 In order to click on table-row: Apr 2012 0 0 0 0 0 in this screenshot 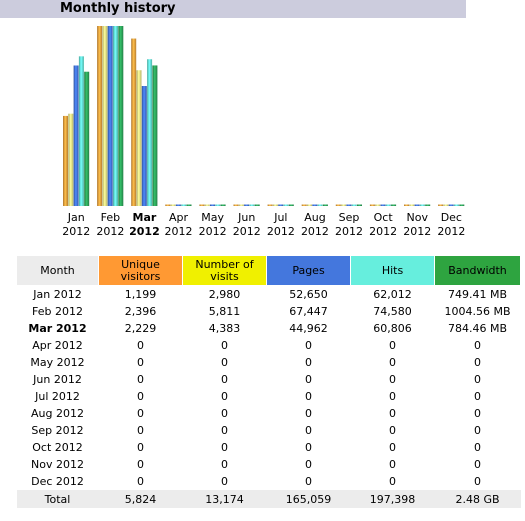, I will do `click(269, 345)`.